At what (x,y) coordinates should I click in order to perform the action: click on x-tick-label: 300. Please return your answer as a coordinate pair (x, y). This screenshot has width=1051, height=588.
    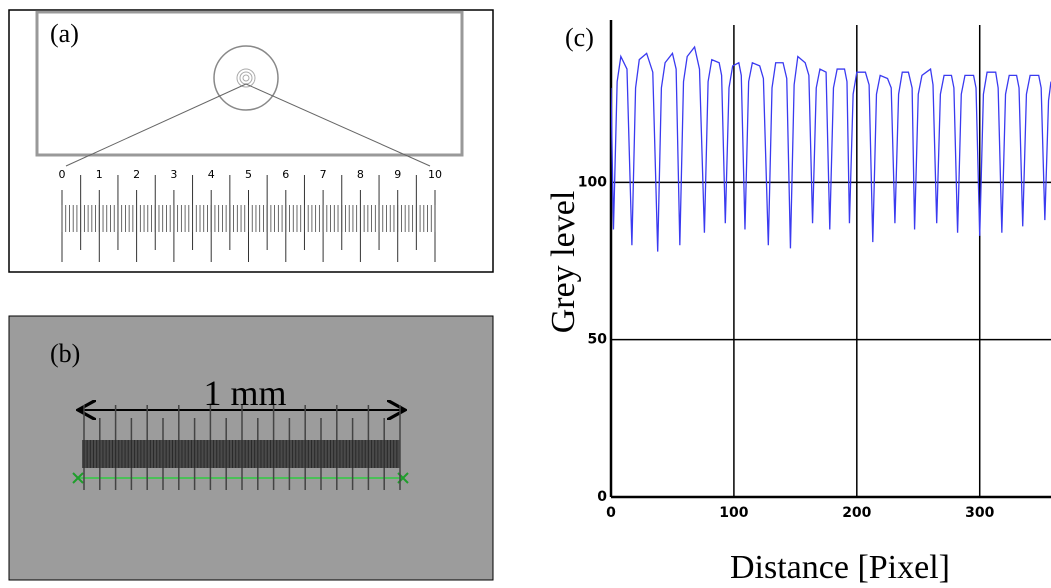
    Looking at the image, I should click on (979, 513).